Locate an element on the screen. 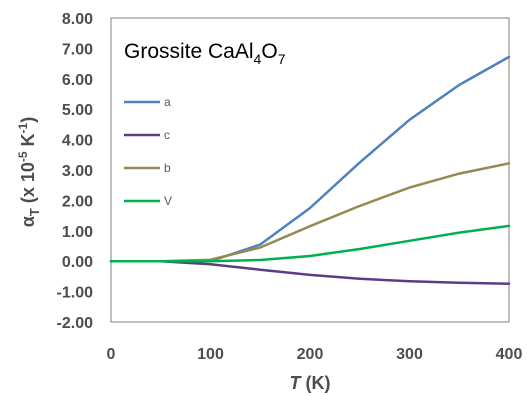  x-tick-label: 100 is located at coordinates (210, 354).